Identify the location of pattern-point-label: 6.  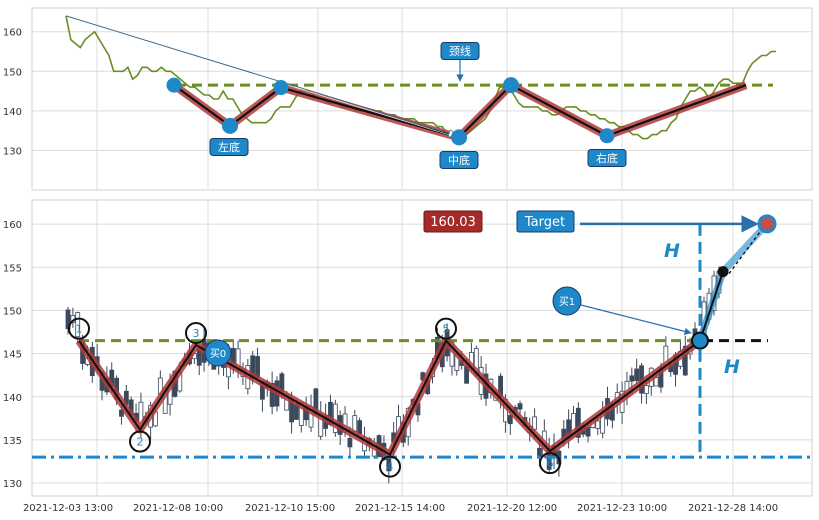
(550, 463).